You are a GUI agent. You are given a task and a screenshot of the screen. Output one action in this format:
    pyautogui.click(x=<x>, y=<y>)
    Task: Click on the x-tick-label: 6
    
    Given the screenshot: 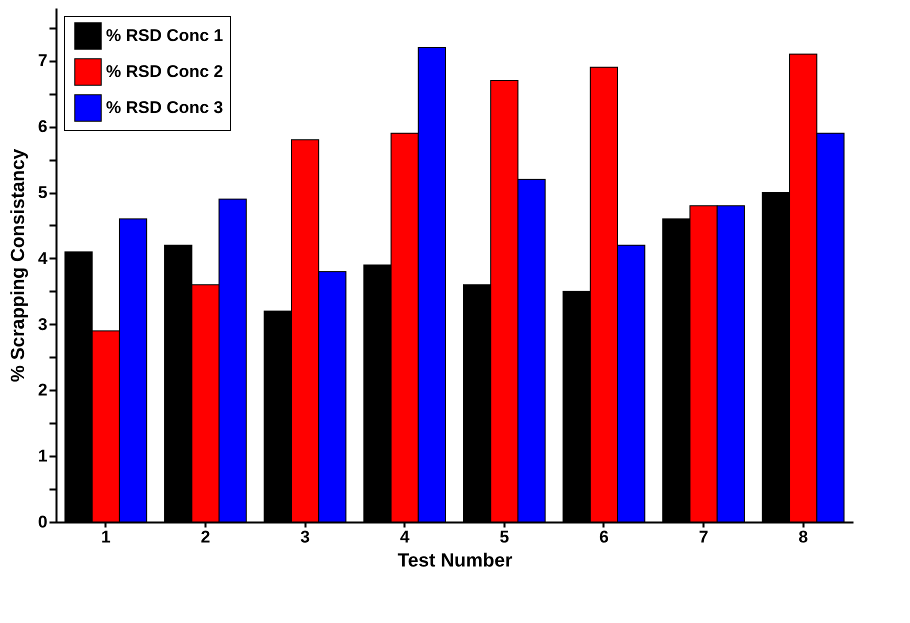 What is the action you would take?
    pyautogui.click(x=604, y=537)
    